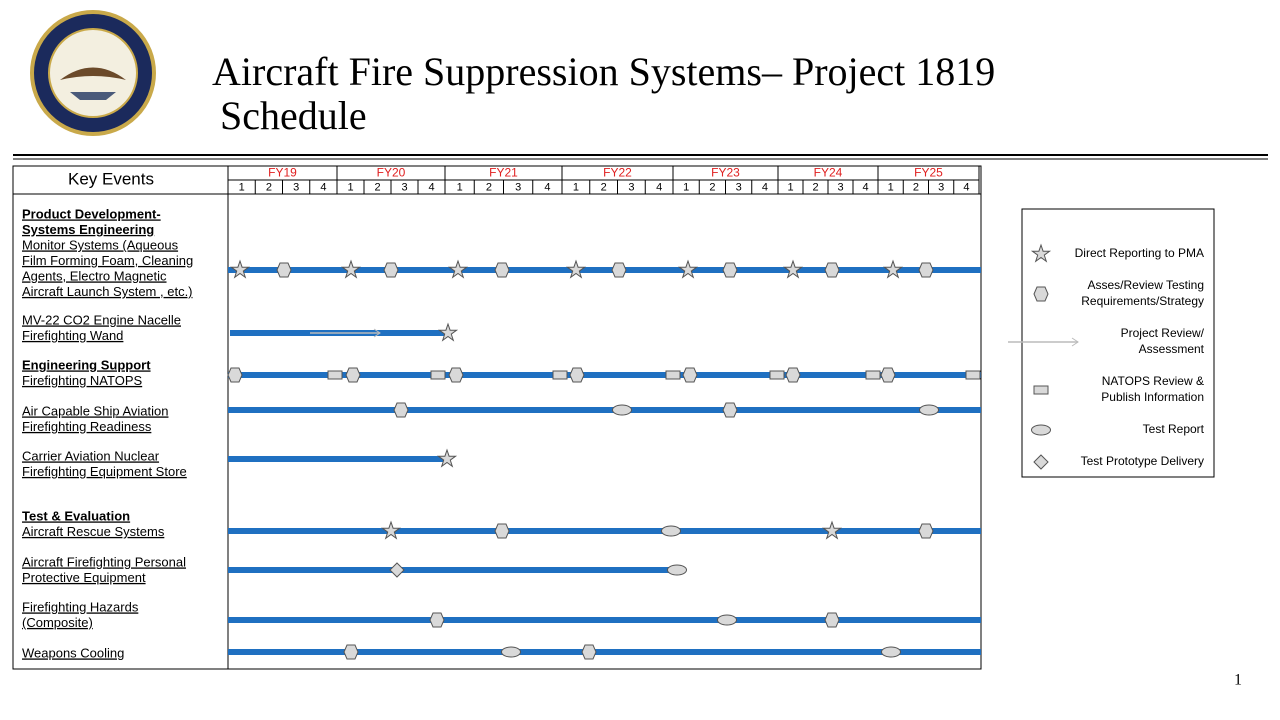  Describe the element at coordinates (1139, 253) in the screenshot. I see `legend-label: Direct Reporting to PMA` at that location.